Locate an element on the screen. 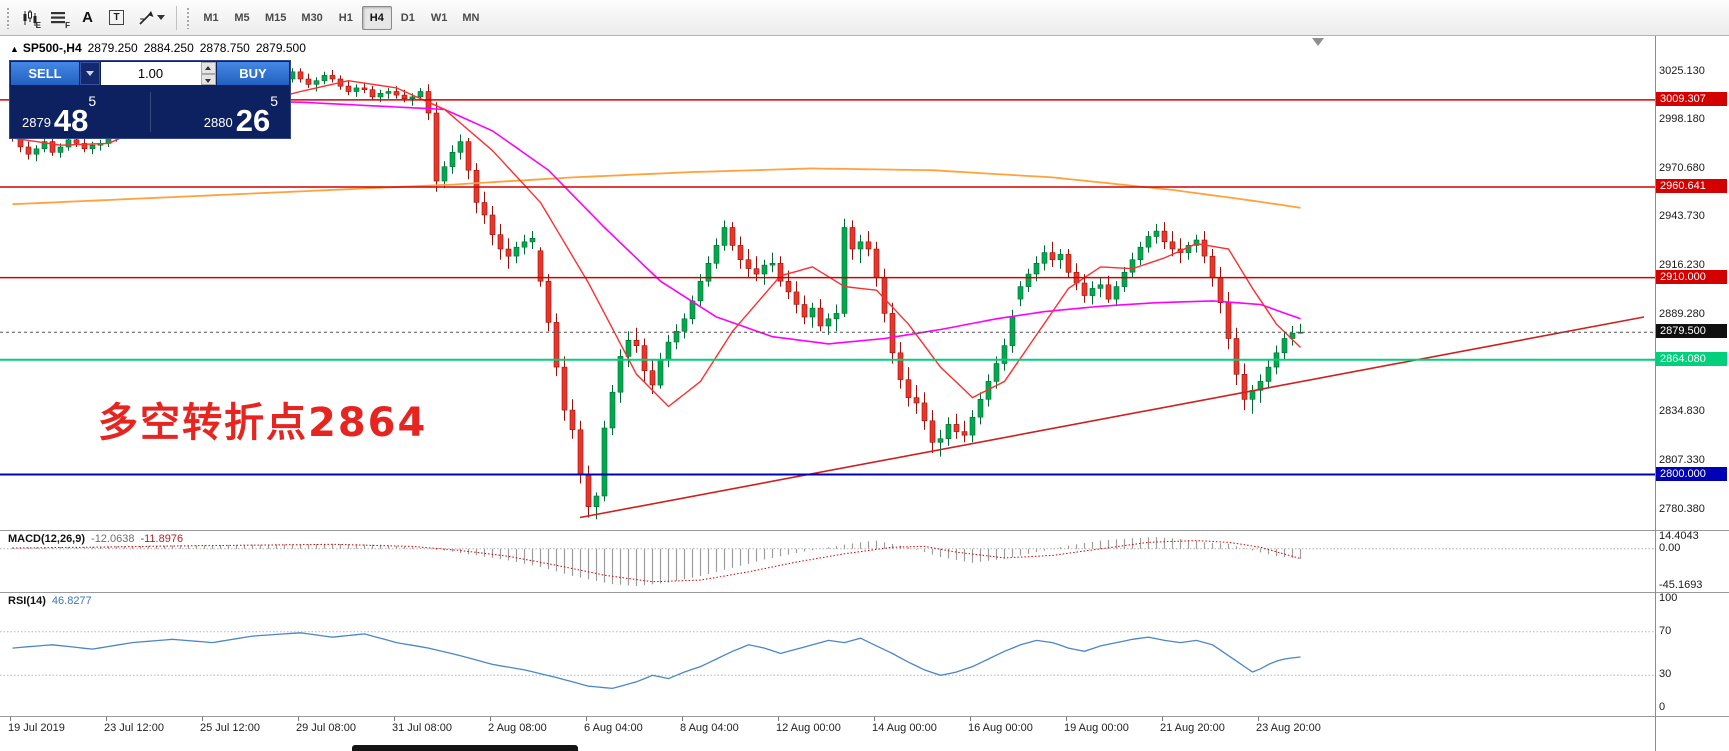 This screenshot has height=751, width=1729. textbox-tool-icon: T is located at coordinates (116, 17).